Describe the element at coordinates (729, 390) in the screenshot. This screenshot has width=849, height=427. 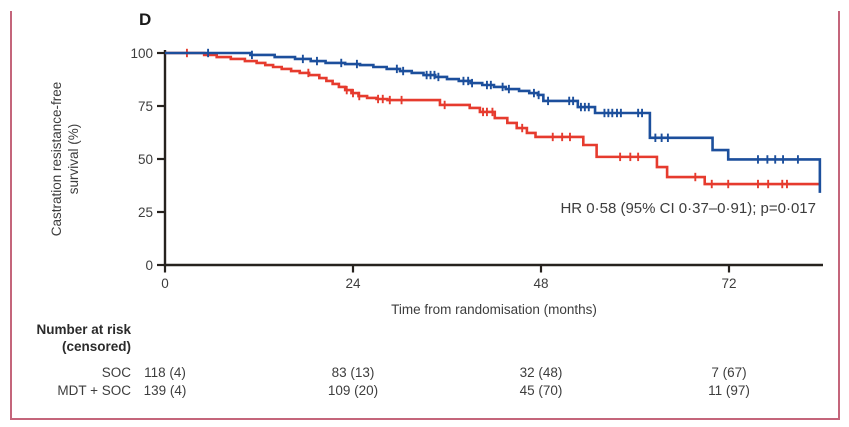
I see `risk-value: 11 (97)` at that location.